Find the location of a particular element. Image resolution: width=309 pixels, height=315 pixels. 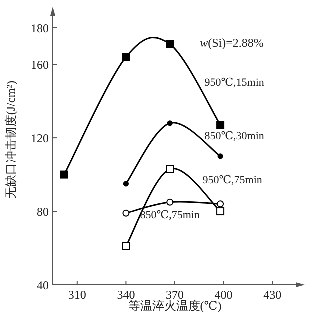

y-tick-label: 160 is located at coordinates (40, 65).